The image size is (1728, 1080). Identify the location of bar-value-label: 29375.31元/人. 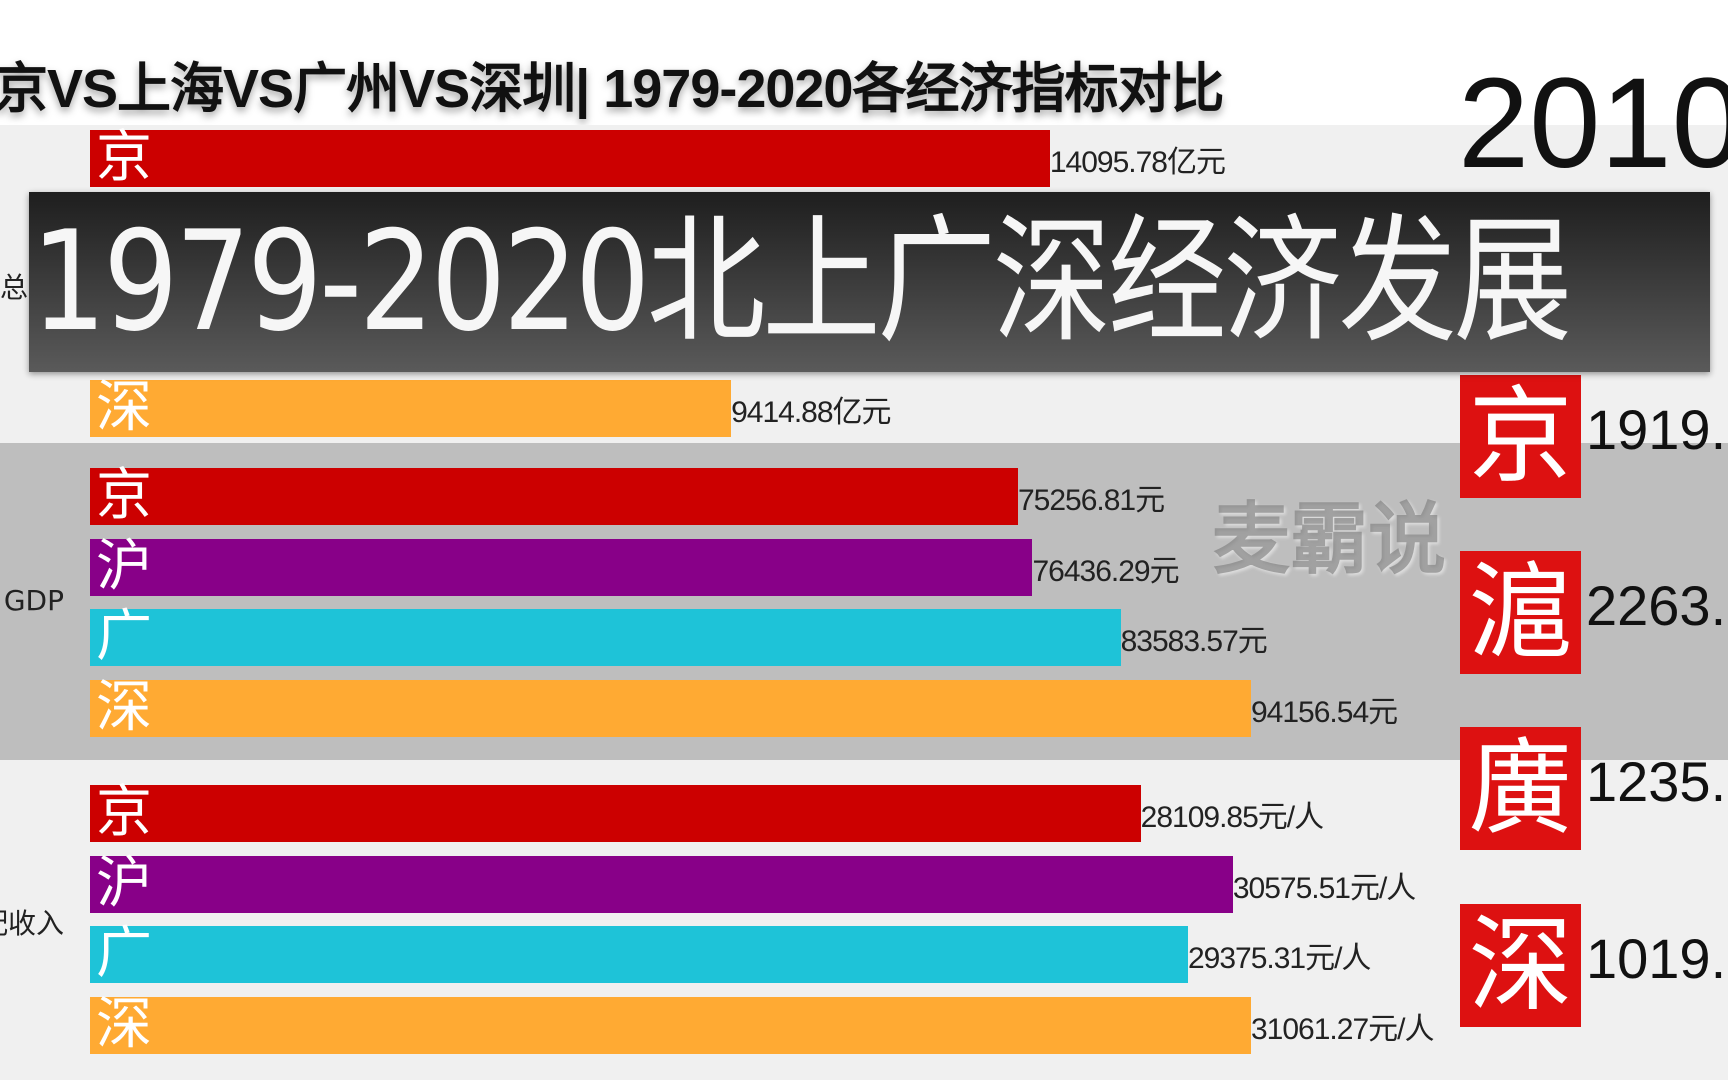
(1279, 958).